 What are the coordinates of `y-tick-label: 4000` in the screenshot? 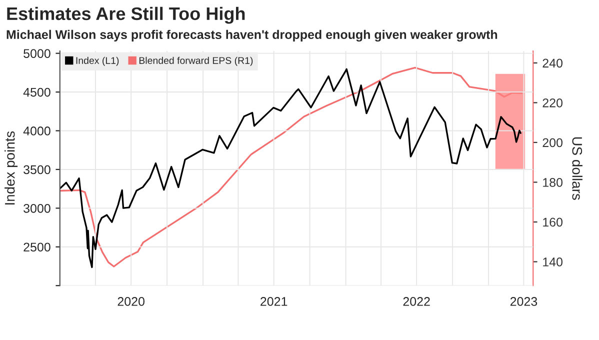 It's located at (36, 131).